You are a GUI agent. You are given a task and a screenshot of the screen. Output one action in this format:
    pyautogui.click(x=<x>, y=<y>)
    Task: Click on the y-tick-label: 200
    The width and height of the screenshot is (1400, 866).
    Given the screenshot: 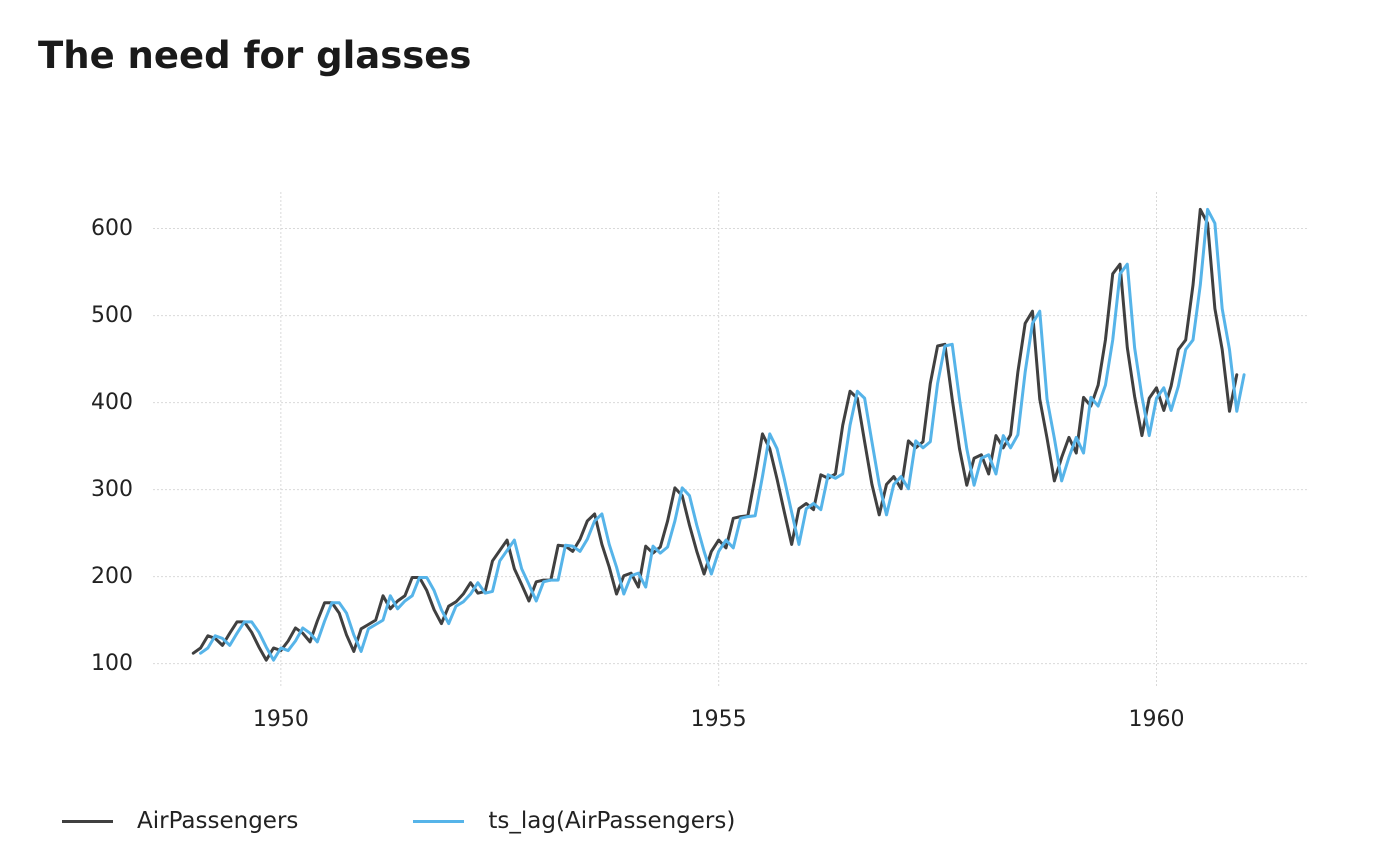 What is the action you would take?
    pyautogui.click(x=112, y=576)
    